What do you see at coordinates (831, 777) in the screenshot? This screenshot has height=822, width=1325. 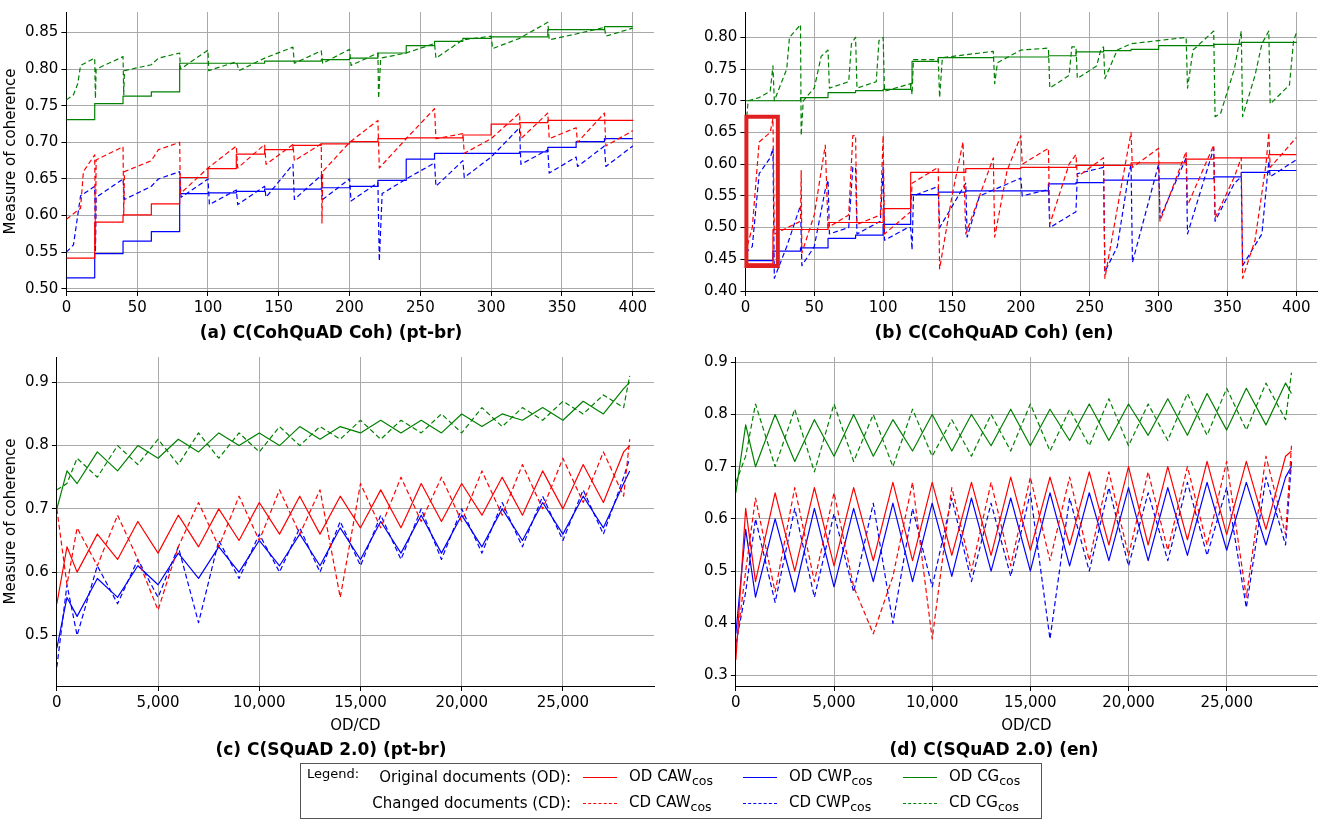 I see `legend-label: OD CWP$_{cos}$` at bounding box center [831, 777].